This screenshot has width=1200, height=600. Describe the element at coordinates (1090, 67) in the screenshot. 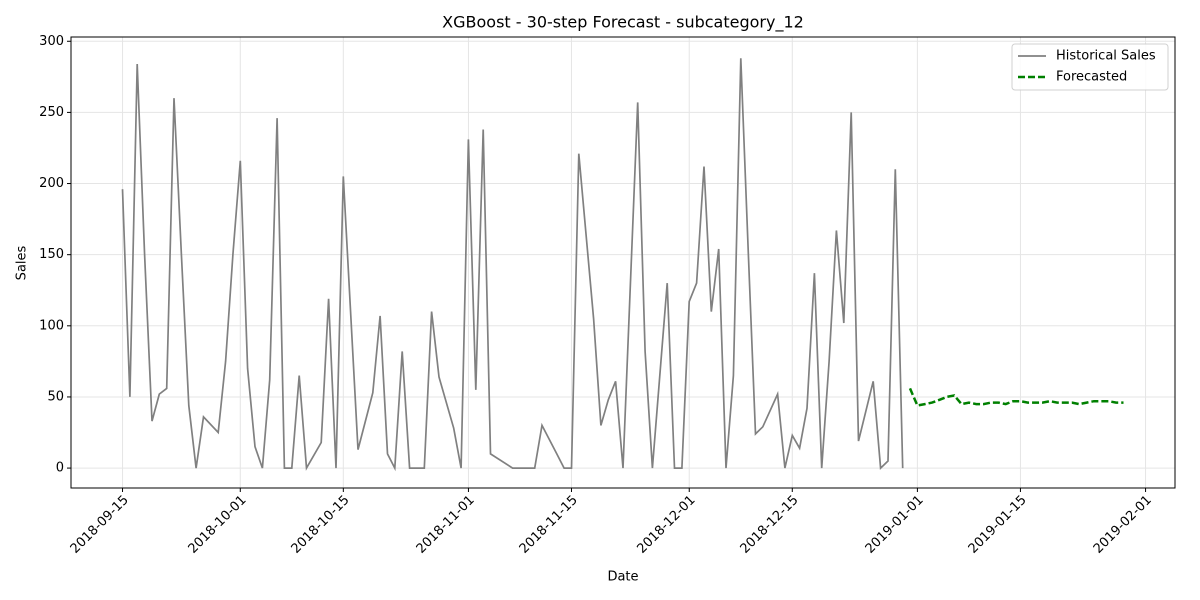

I see `legend-box` at that location.